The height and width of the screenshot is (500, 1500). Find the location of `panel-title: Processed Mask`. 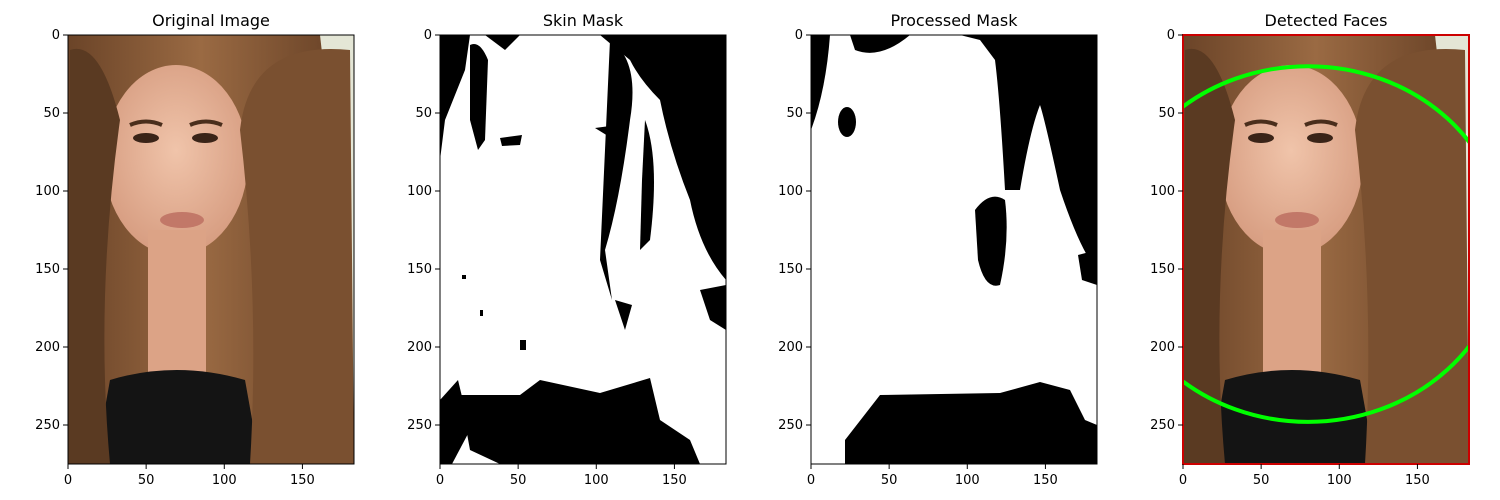

panel-title: Processed Mask is located at coordinates (955, 20).